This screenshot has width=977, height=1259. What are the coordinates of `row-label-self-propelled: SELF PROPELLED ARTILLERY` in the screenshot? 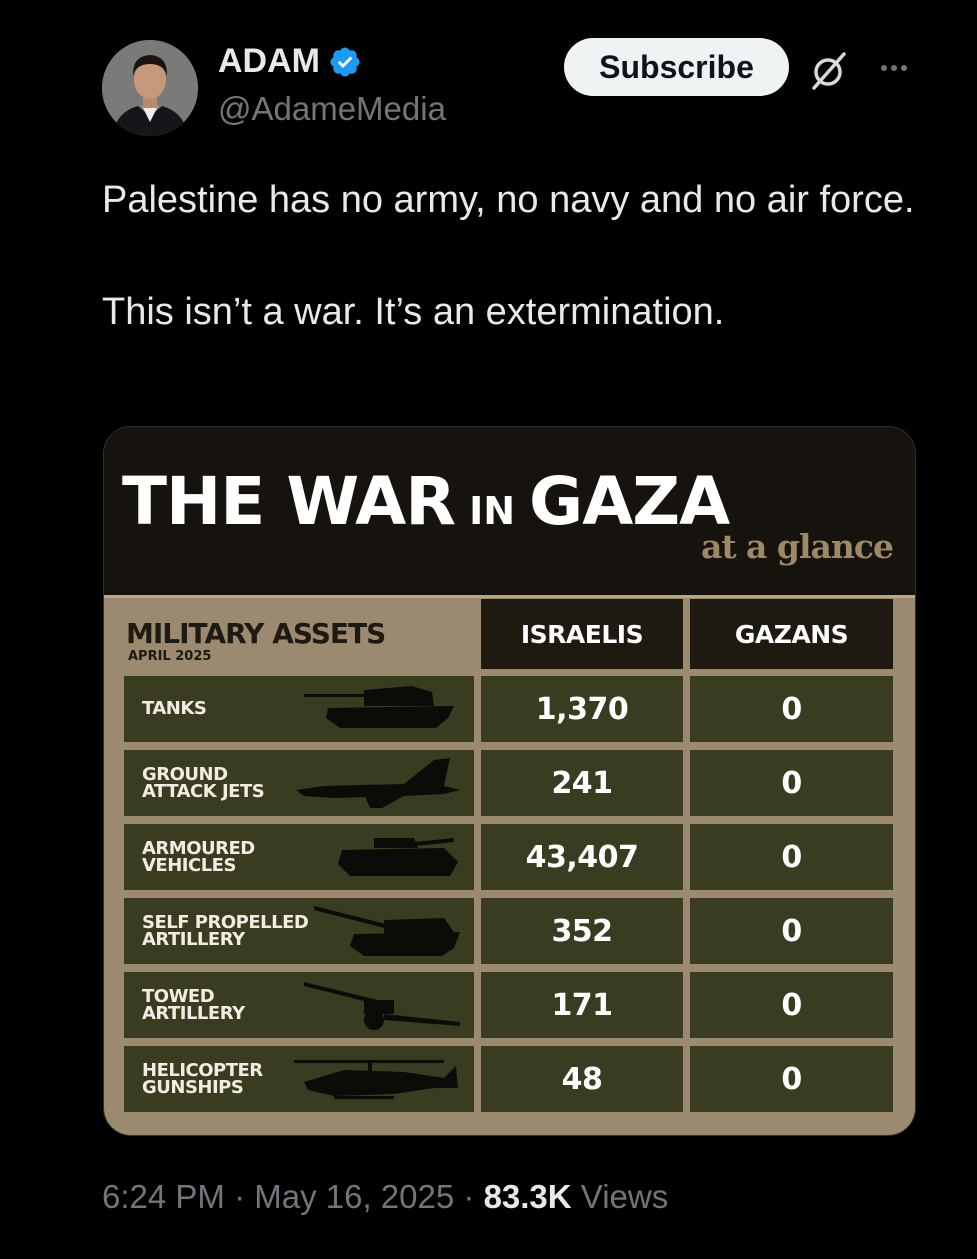 It's located at (299, 931).